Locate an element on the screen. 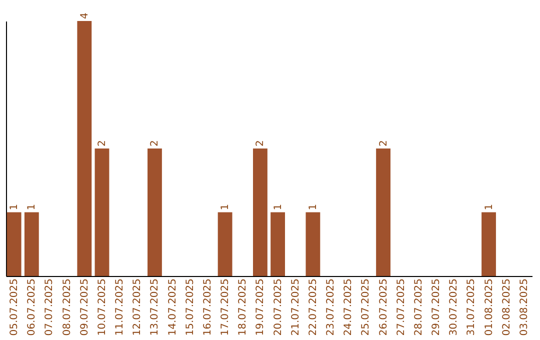 The width and height of the screenshot is (540, 340). x-tick-label: 24.07.2025 is located at coordinates (348, 307).